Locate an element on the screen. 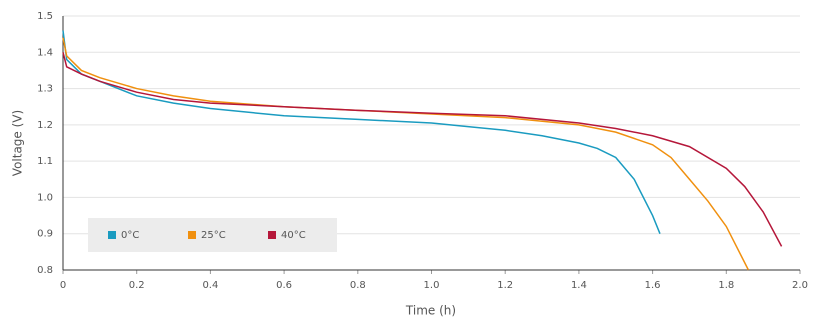 This screenshot has height=320, width=822. legend-label: 0°C is located at coordinates (130, 235).